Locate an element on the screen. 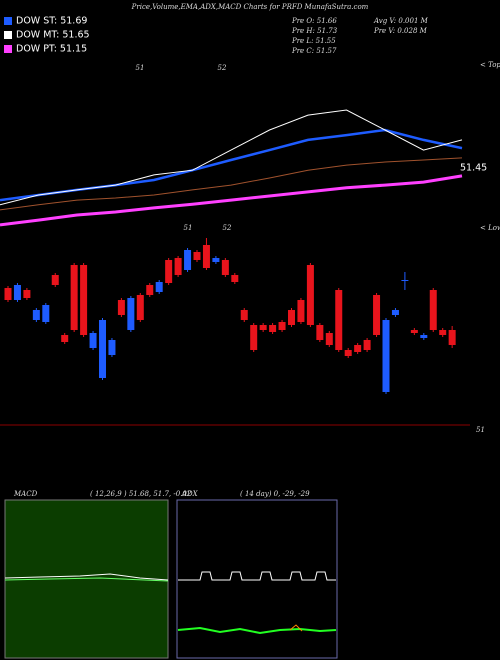  y-tick-label: 51 is located at coordinates (480, 430).